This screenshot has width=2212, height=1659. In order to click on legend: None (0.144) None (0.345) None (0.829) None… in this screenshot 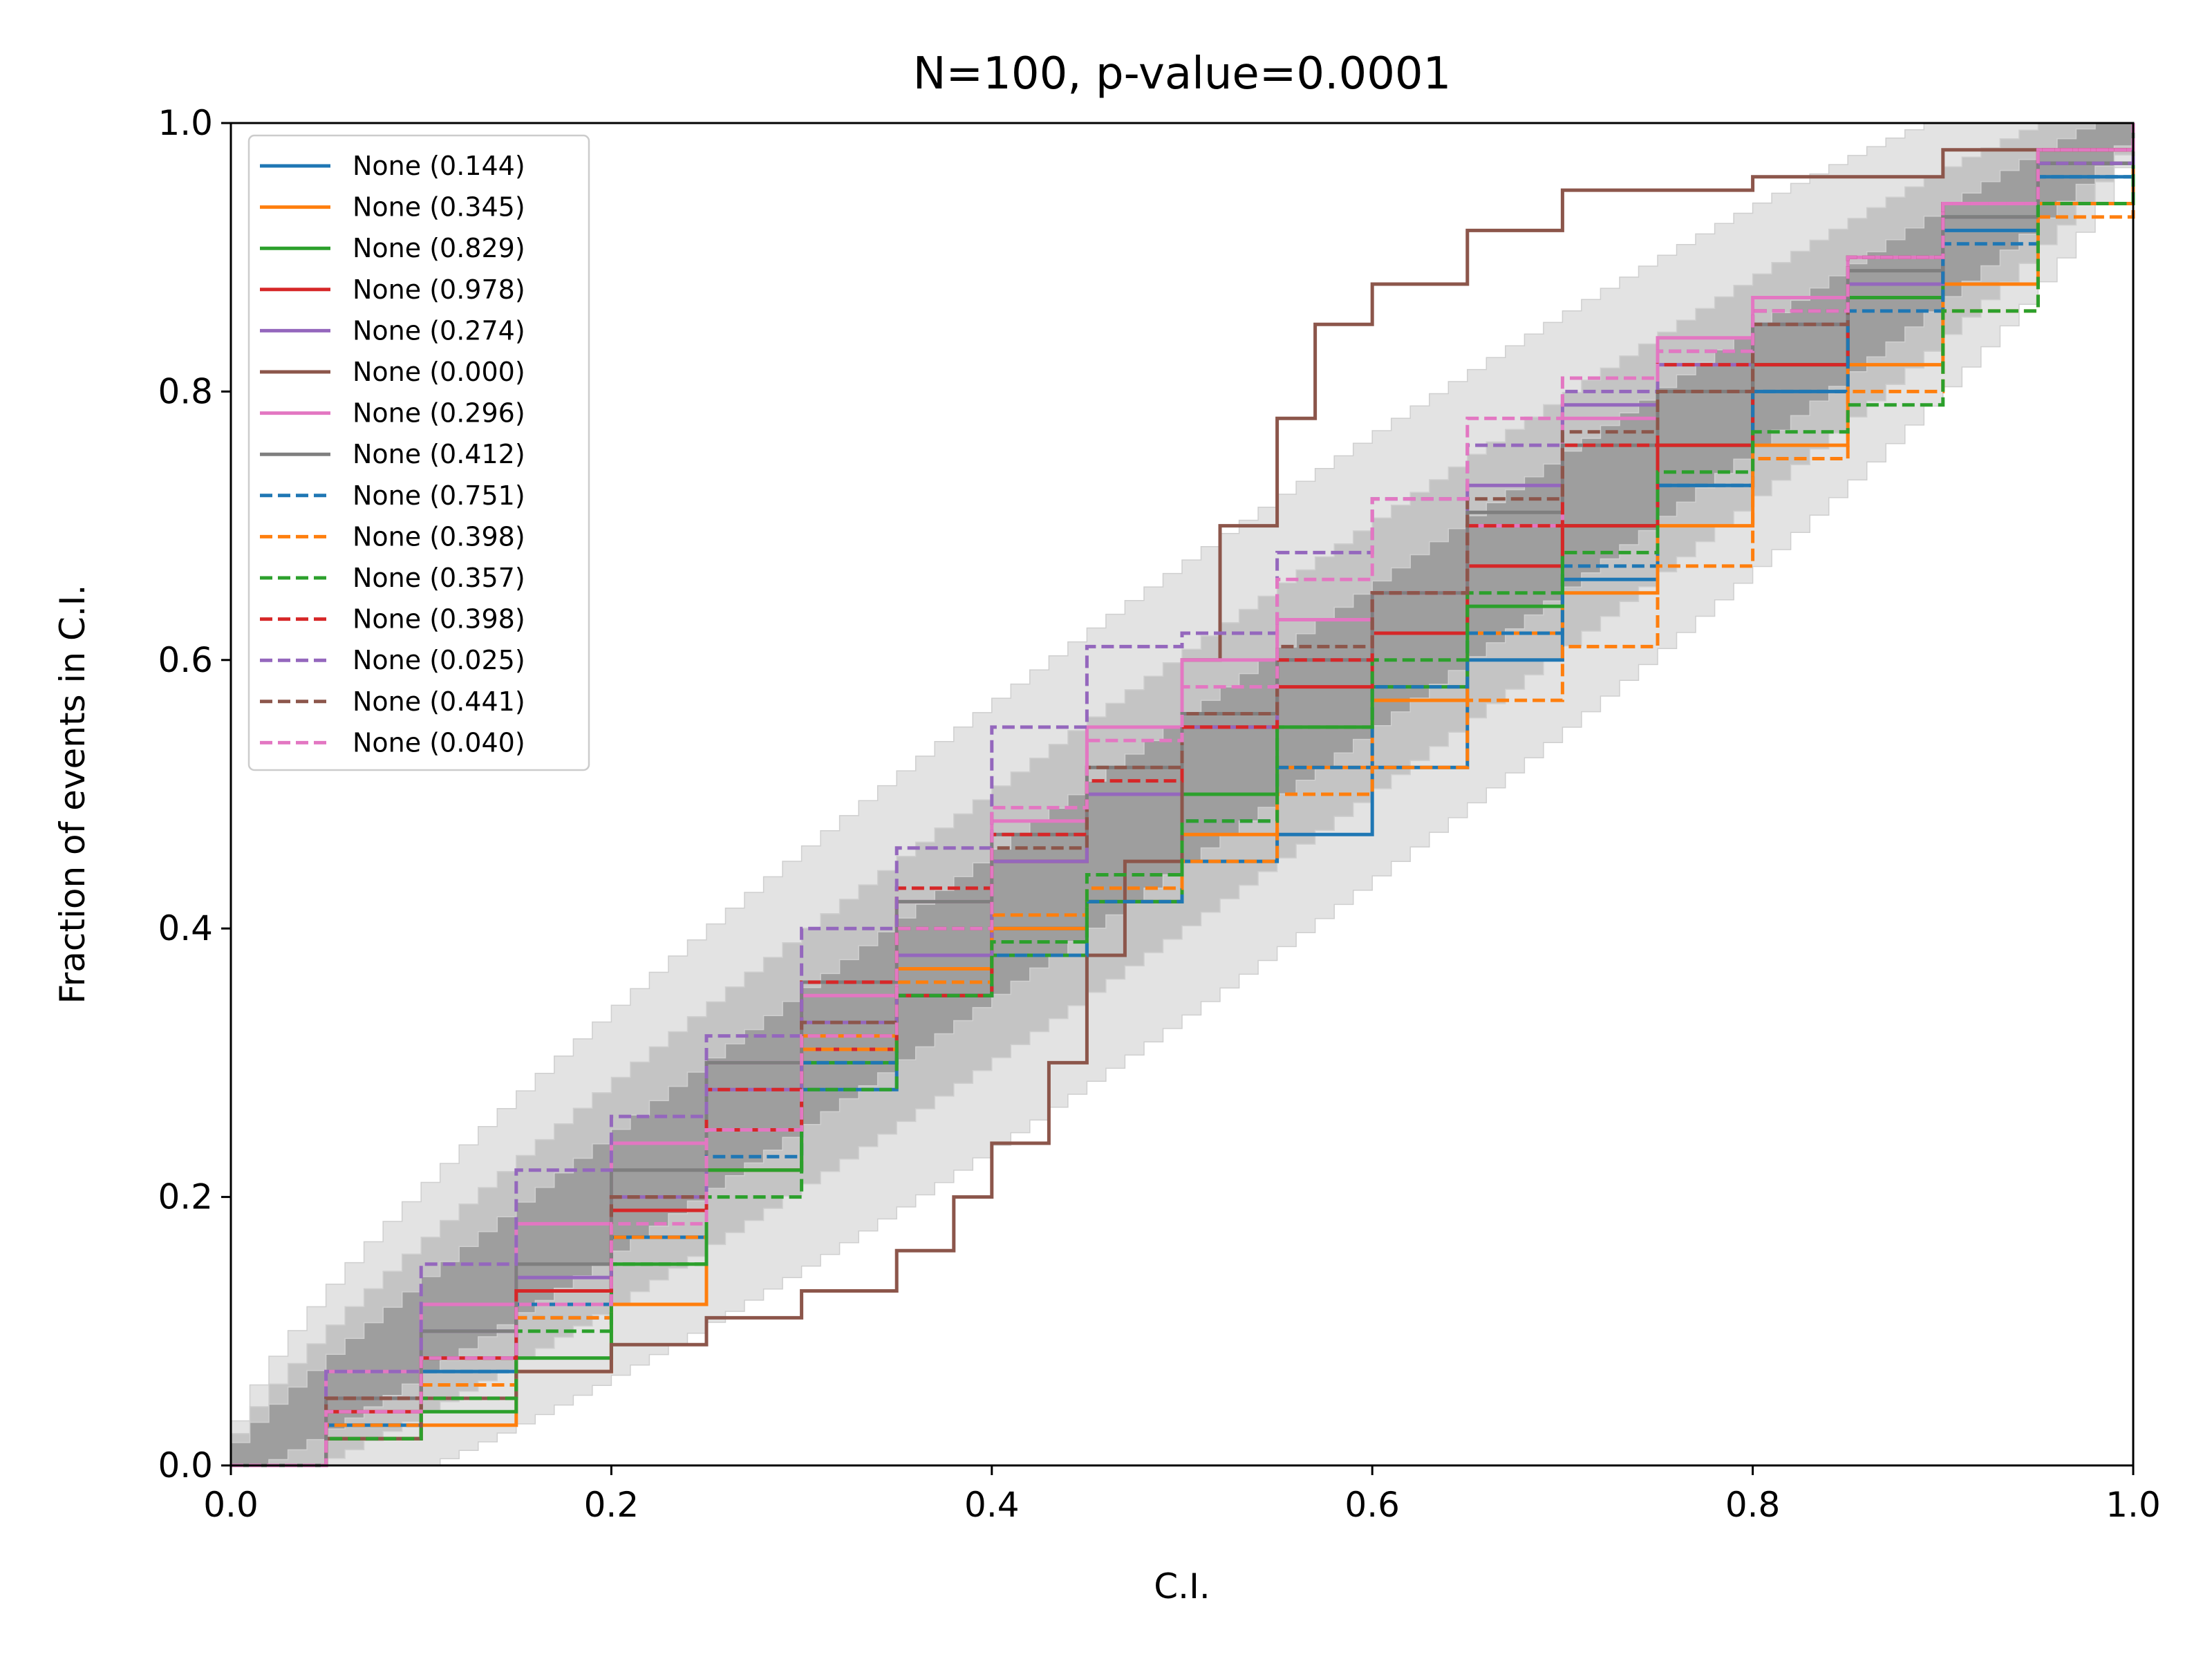, I will do `click(419, 453)`.